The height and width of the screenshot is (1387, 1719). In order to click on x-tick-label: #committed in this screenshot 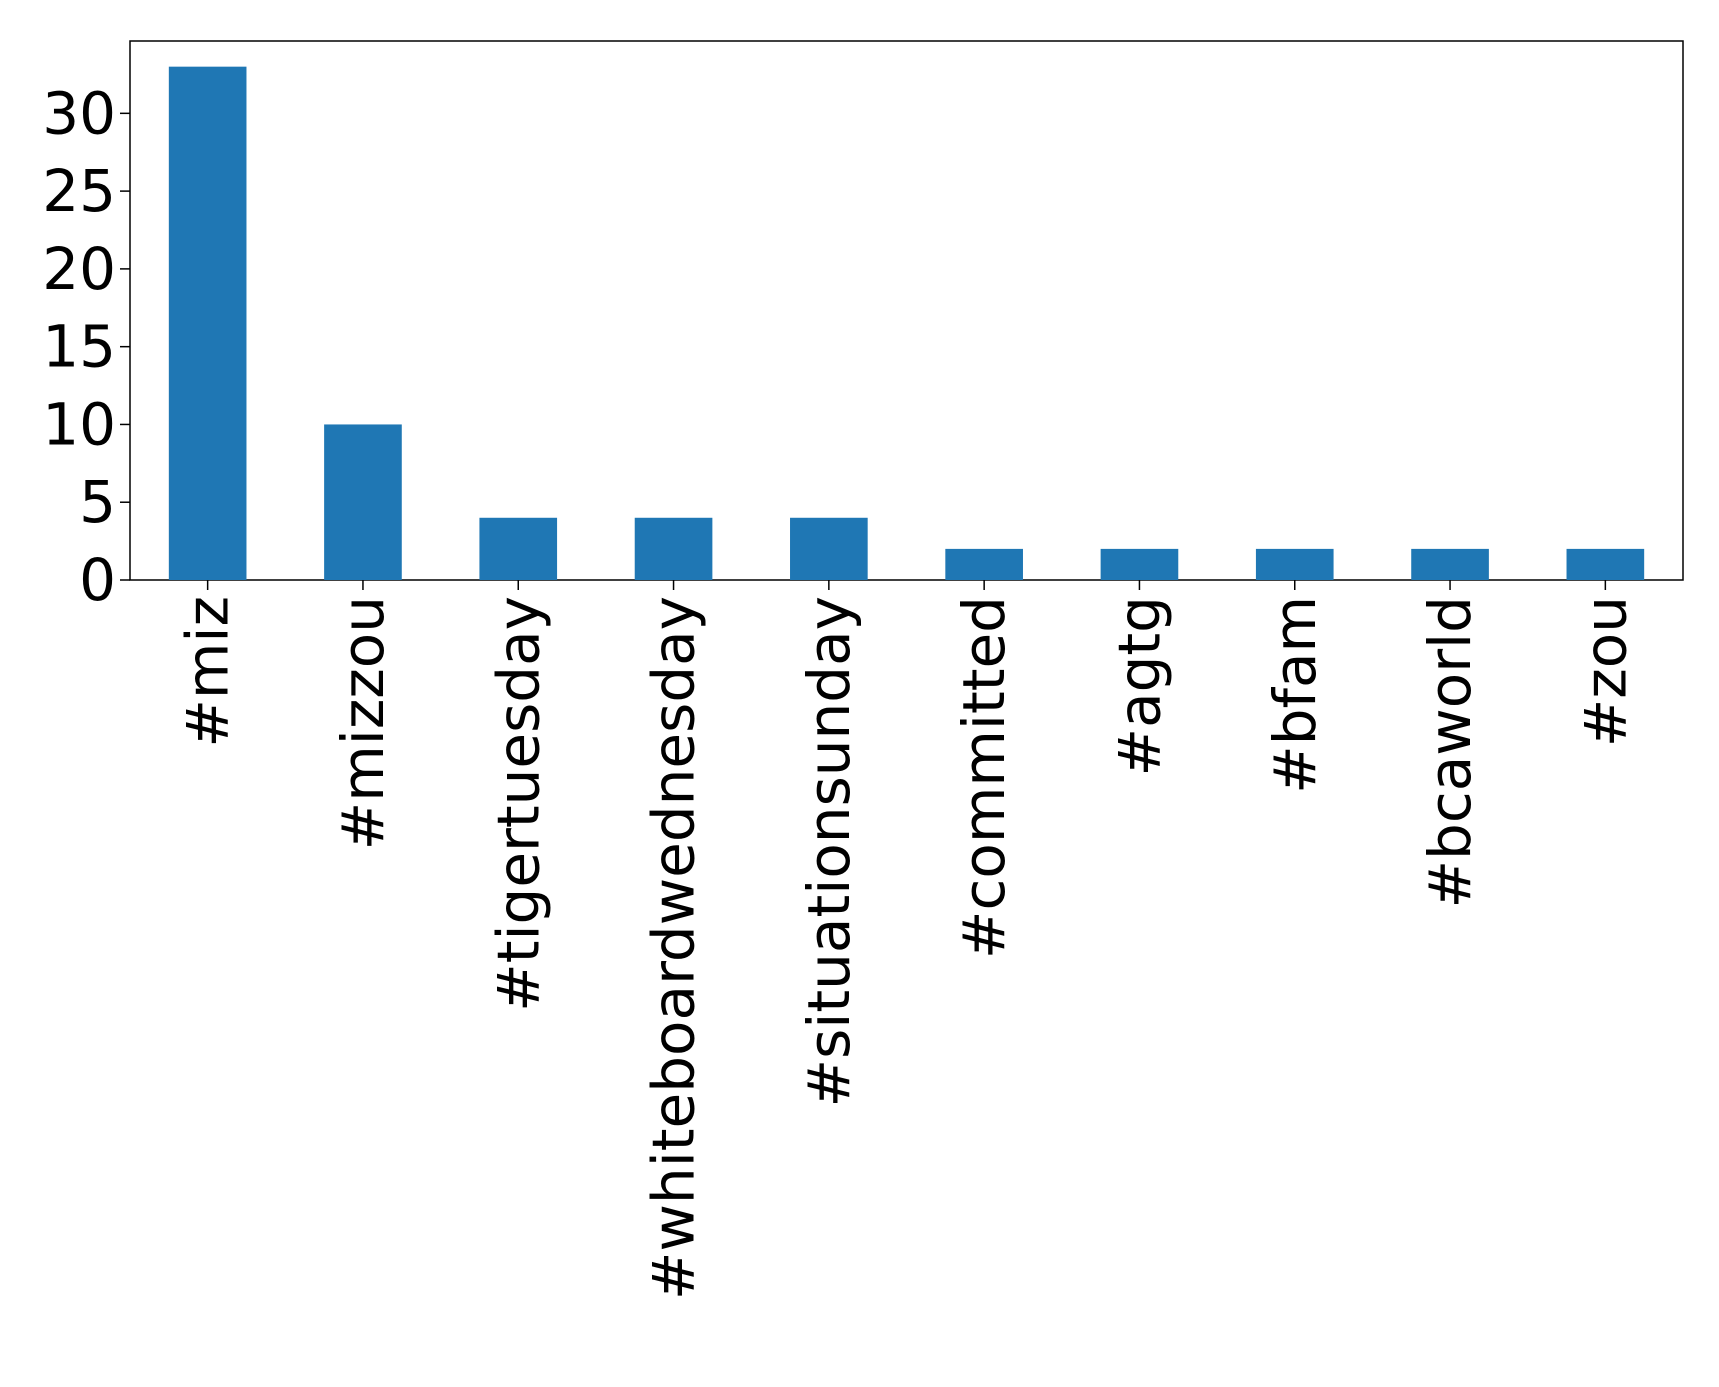, I will do `click(984, 777)`.